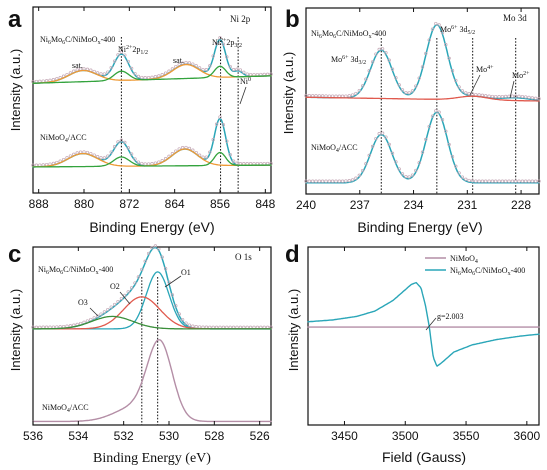 The image size is (547, 470). I want to click on panel-letter: d, so click(292, 254).